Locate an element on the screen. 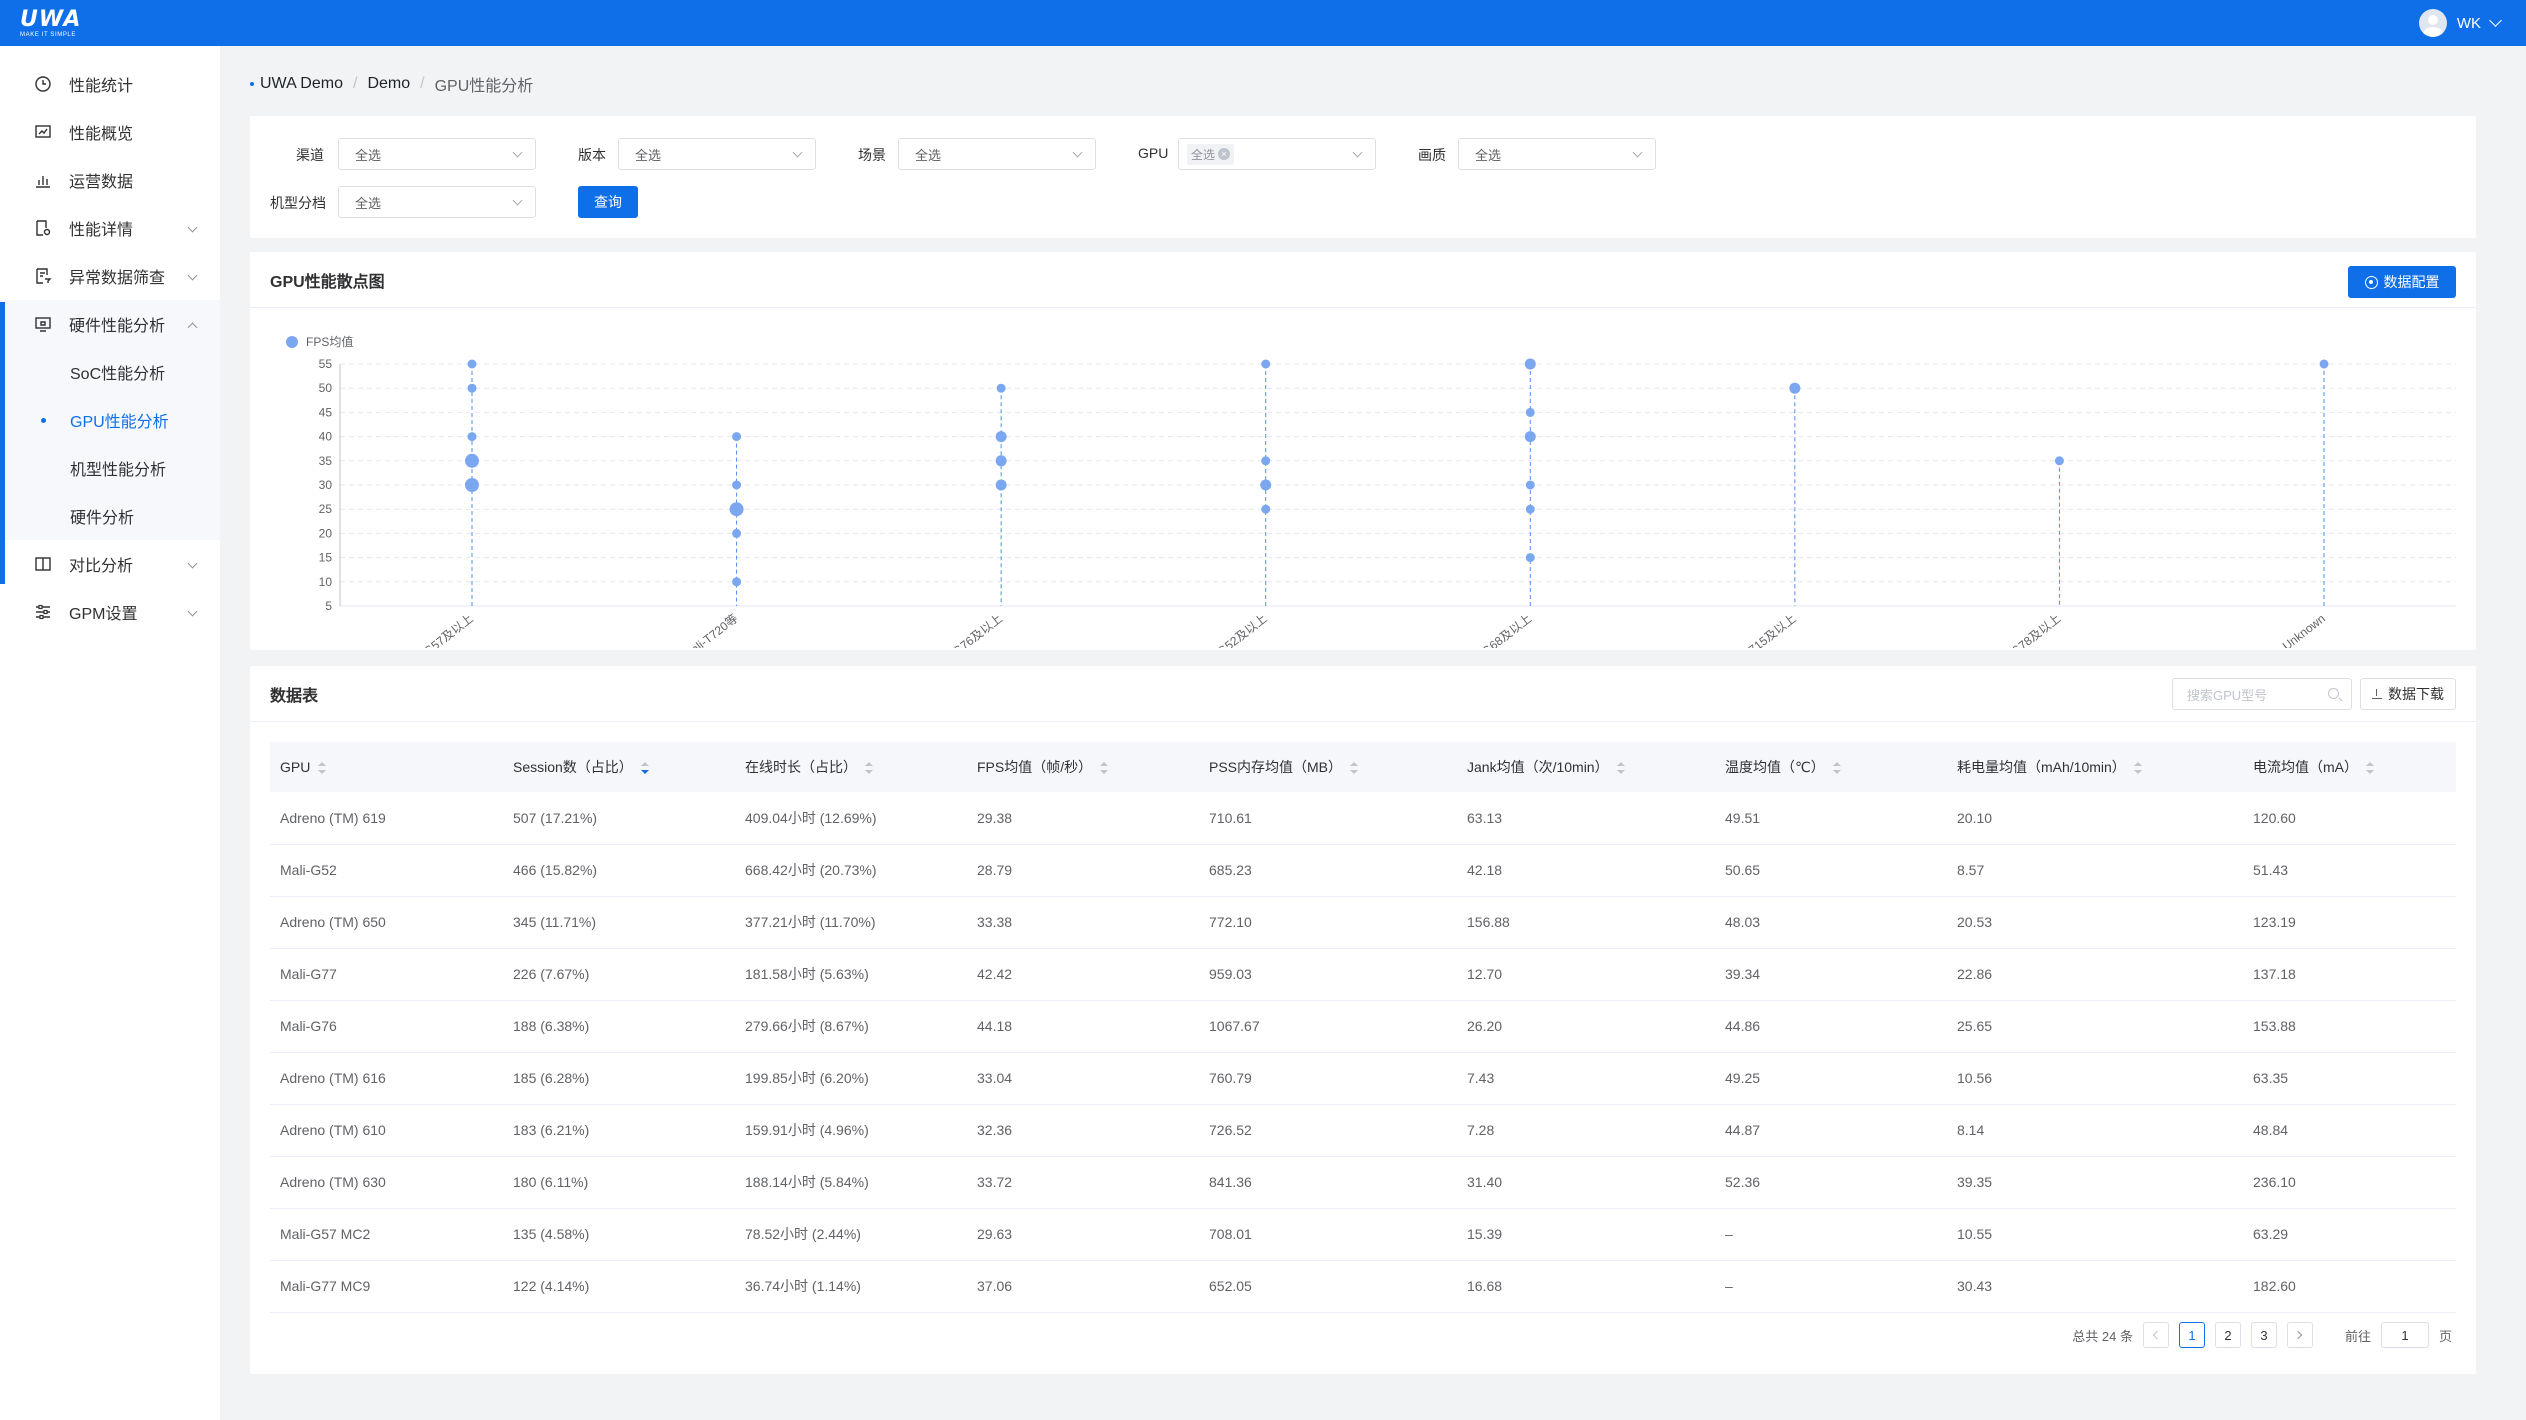 The width and height of the screenshot is (2526, 1420). gpu-search-input: 搜索GPU型号 is located at coordinates (2262, 694).